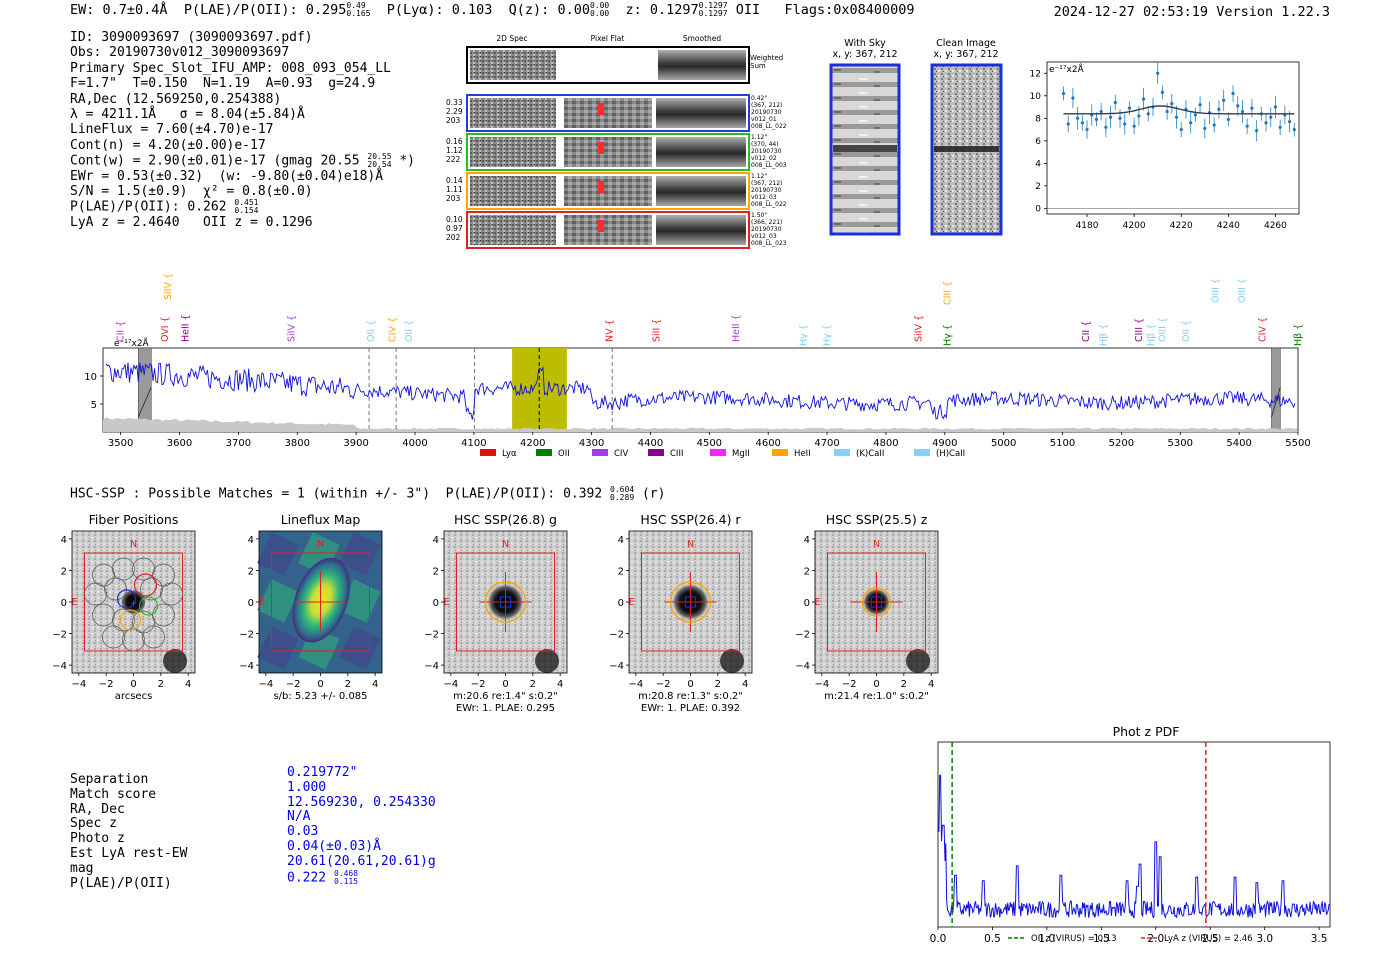 The image size is (1400, 953). What do you see at coordinates (278, 554) in the screenshot?
I see `lineflux-blob` at bounding box center [278, 554].